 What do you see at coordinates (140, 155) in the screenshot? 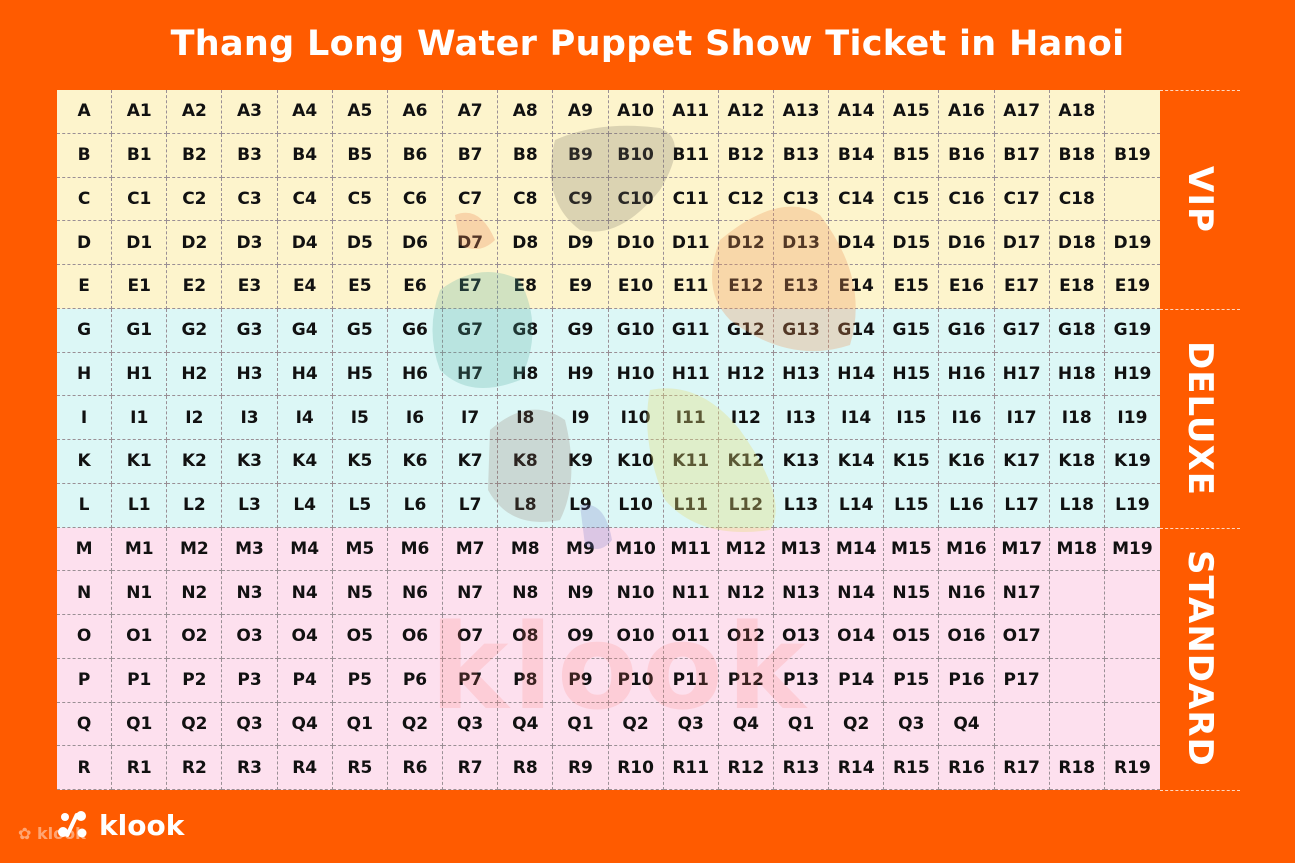
I see `seat: B1` at bounding box center [140, 155].